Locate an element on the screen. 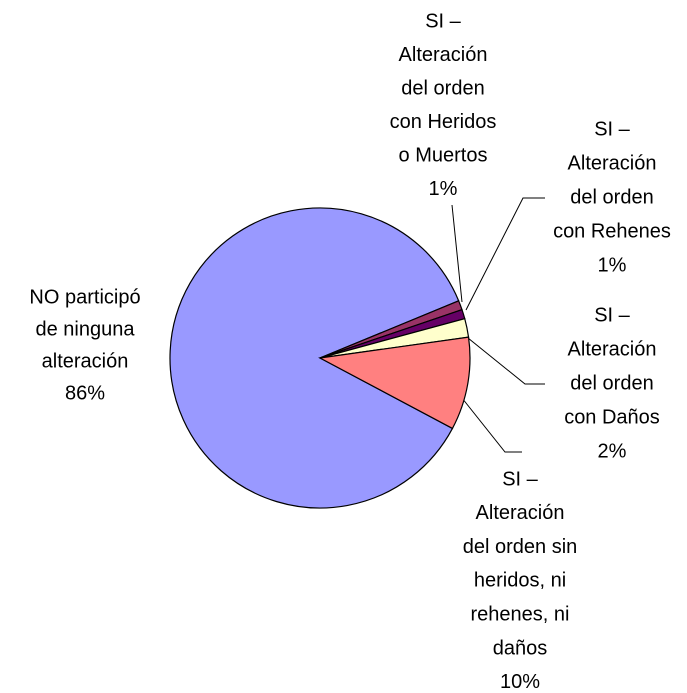  label-line: del orden sin is located at coordinates (520, 547).